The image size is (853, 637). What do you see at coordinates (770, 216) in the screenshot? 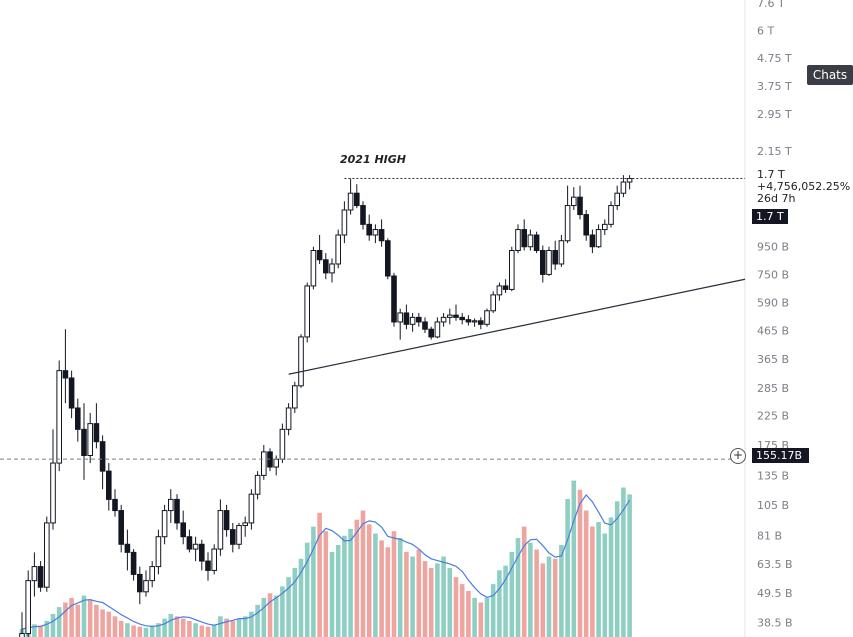
I see `last-price-tag: 1.7 T` at bounding box center [770, 216].